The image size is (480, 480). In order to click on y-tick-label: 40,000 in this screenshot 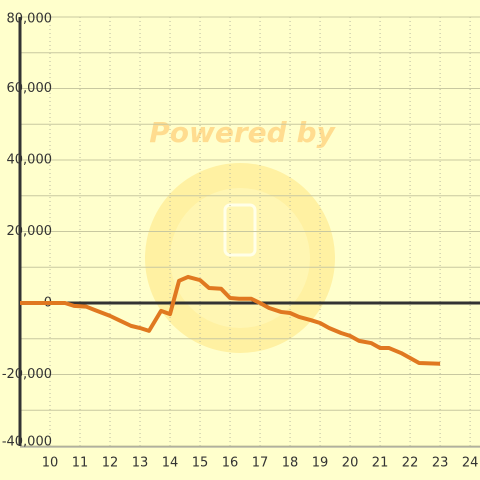, I will do `click(30, 160)`.